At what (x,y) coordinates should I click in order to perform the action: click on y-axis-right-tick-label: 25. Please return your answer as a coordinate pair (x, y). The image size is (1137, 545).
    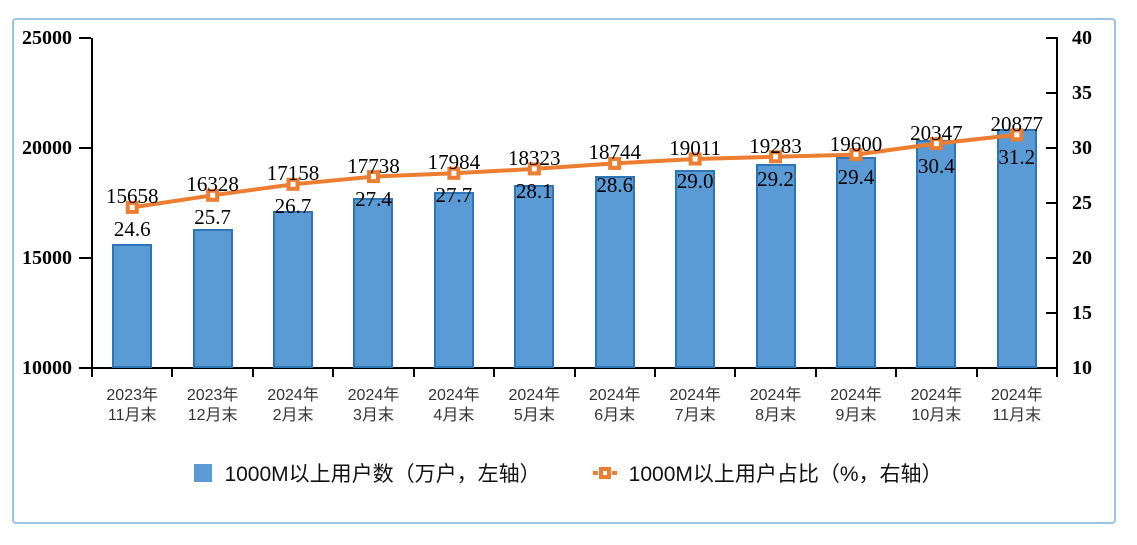
    Looking at the image, I should click on (1082, 203).